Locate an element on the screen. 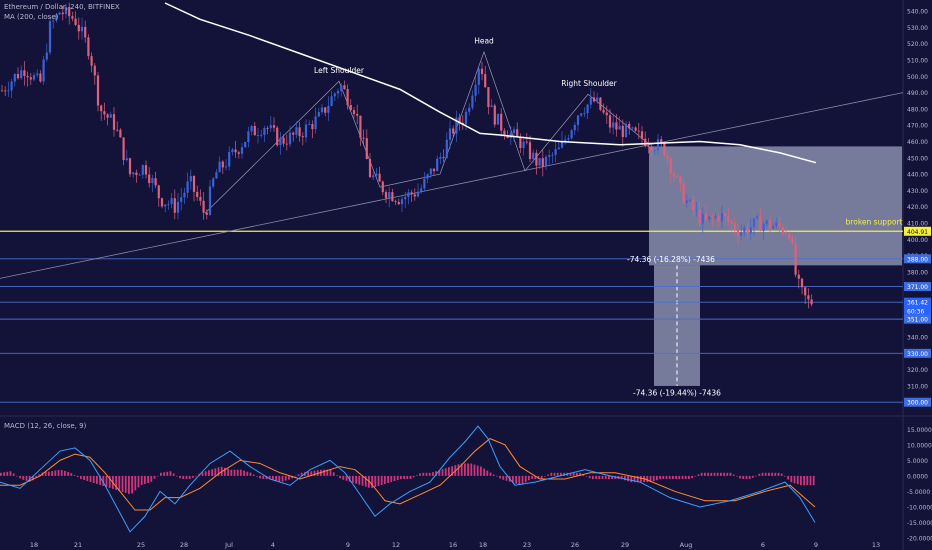  ma-legend: MA (200, close) is located at coordinates (31, 17).